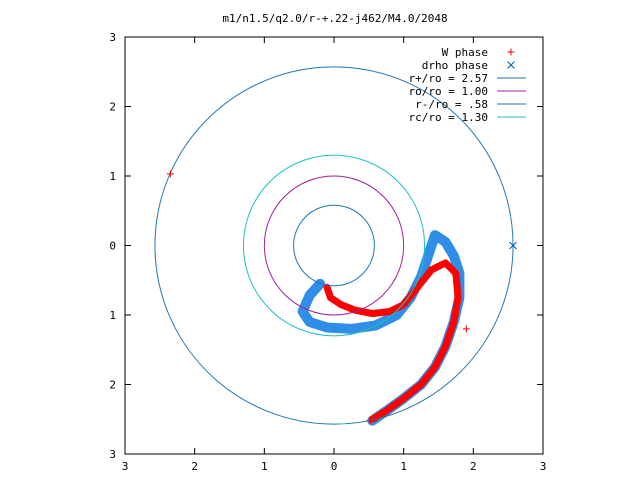 The width and height of the screenshot is (640, 480). What do you see at coordinates (451, 104) in the screenshot?
I see `legend-label: r-/ro = .58` at bounding box center [451, 104].